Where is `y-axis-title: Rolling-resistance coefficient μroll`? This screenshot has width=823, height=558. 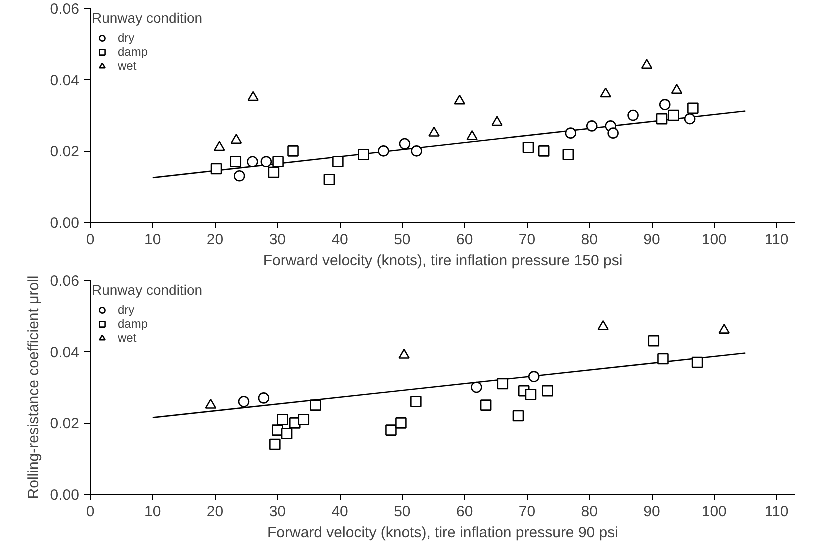
y-axis-title: Rolling-resistance coefficient μroll is located at coordinates (33, 388).